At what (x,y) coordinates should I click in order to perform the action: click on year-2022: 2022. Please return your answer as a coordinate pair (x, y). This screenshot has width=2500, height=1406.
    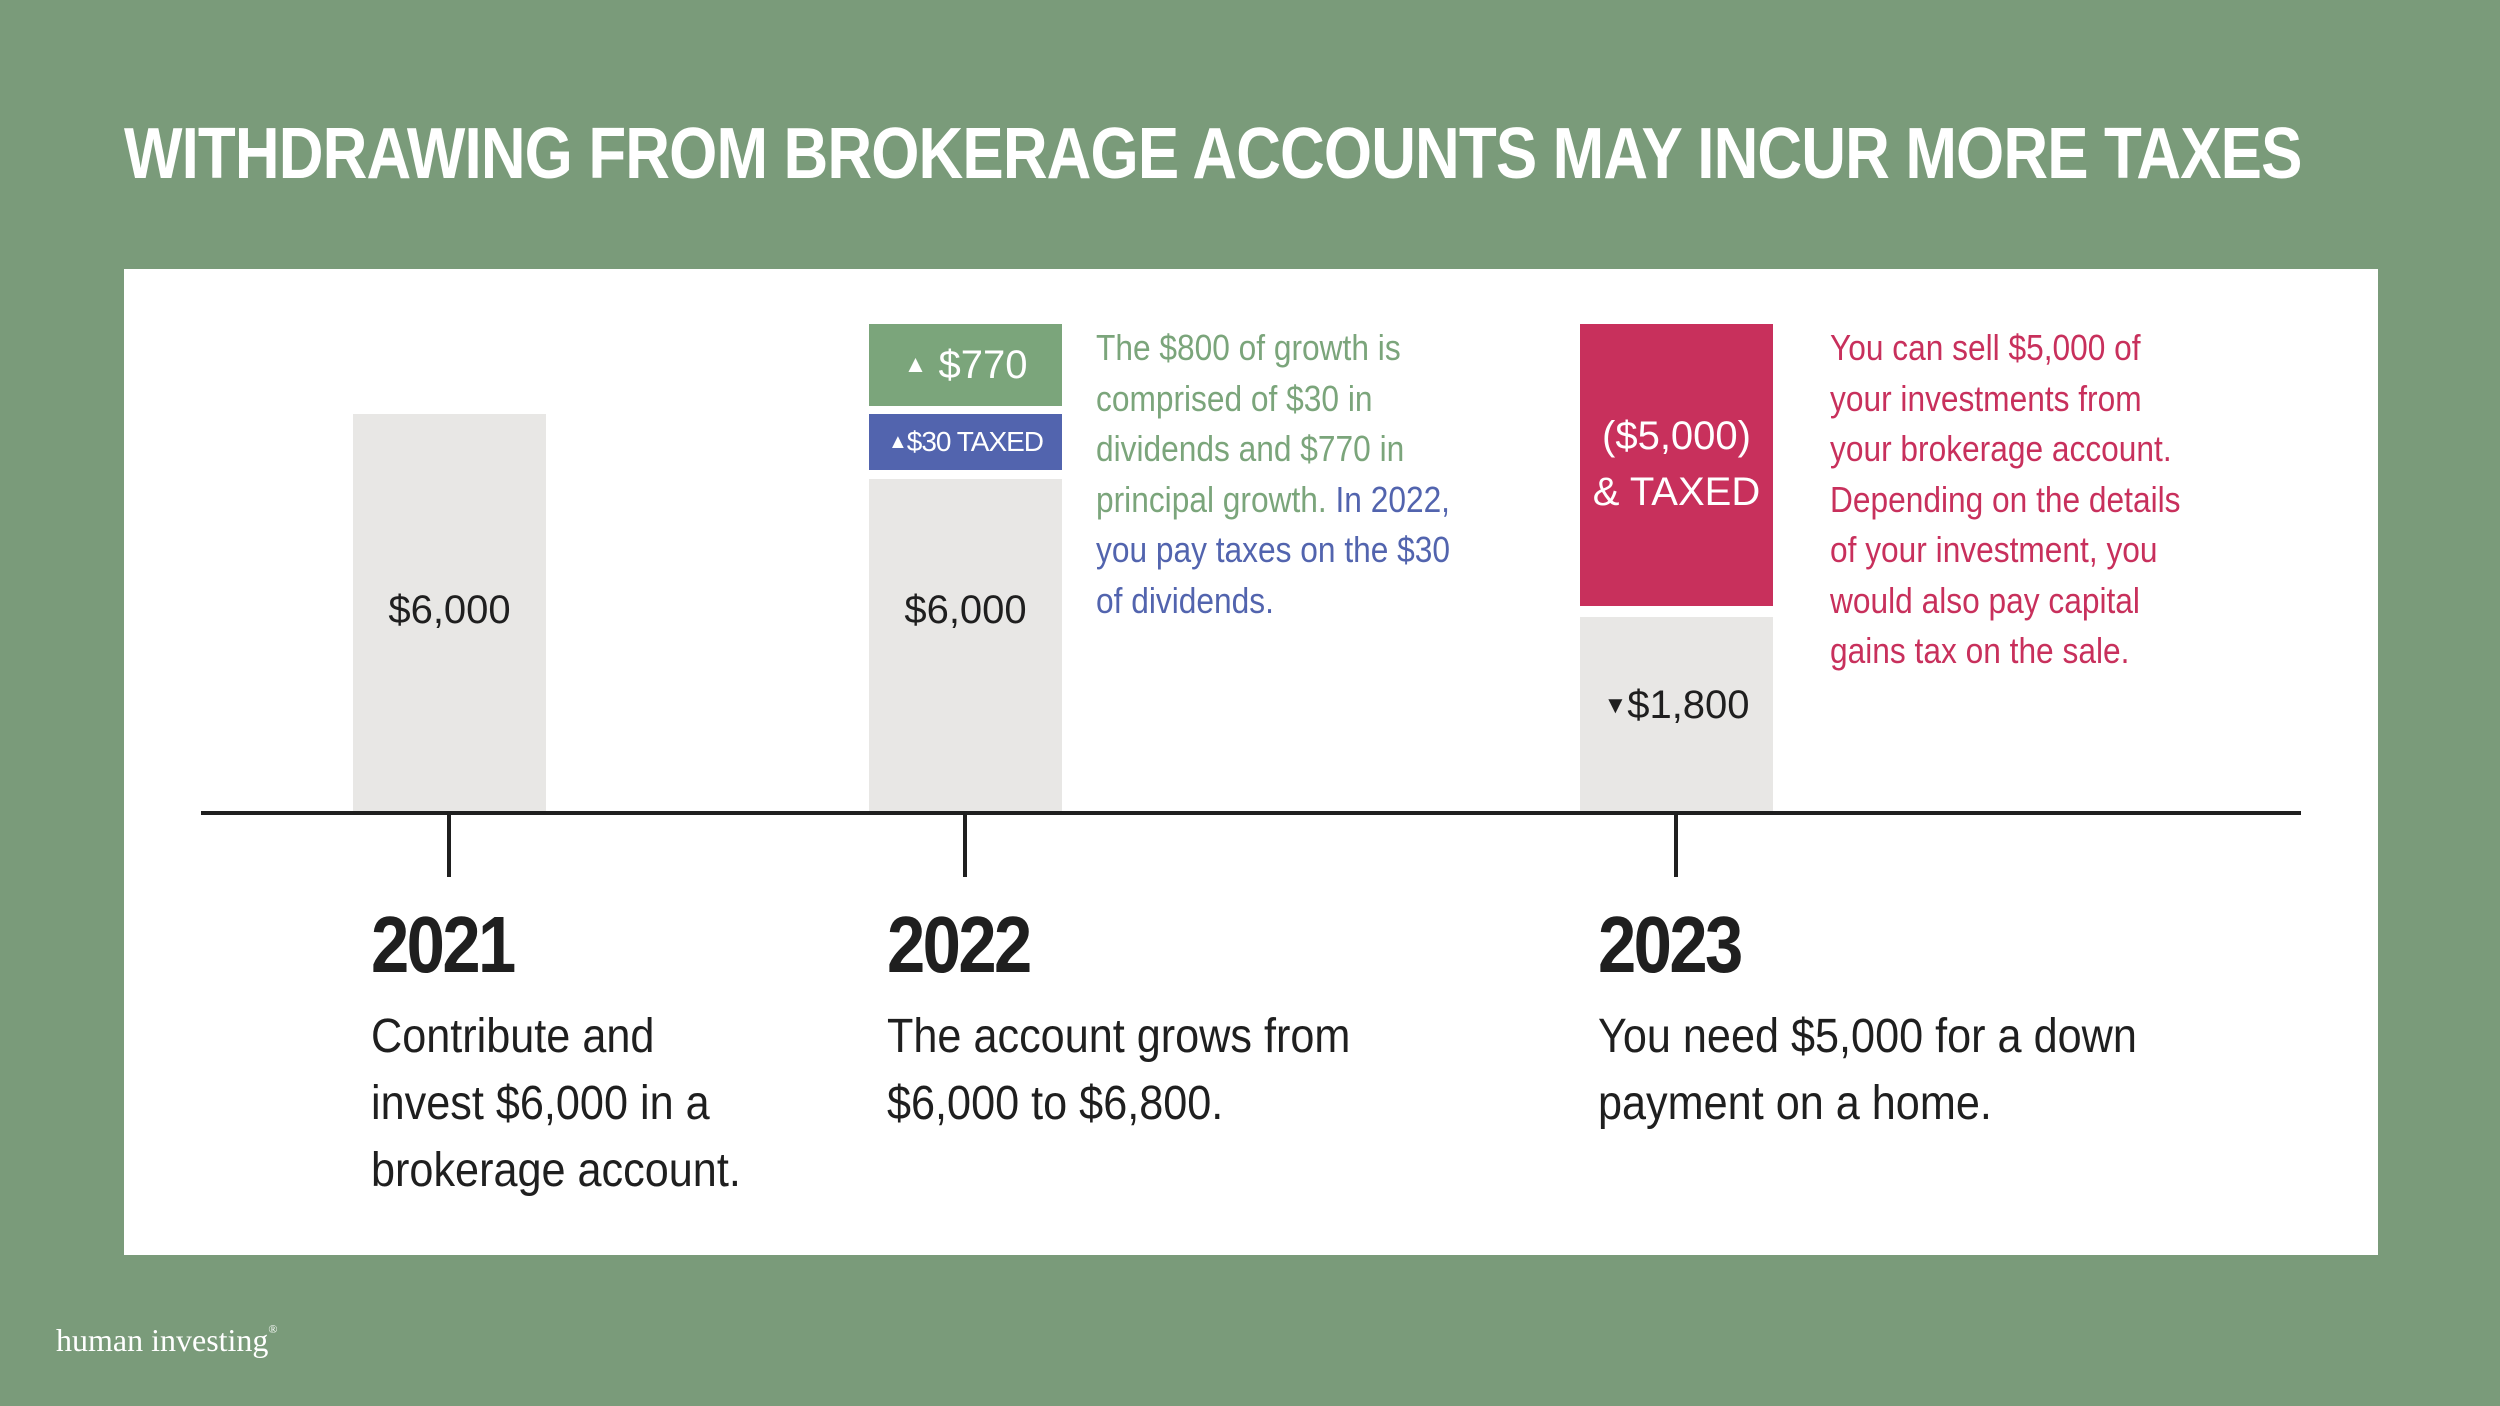
    Looking at the image, I should click on (959, 944).